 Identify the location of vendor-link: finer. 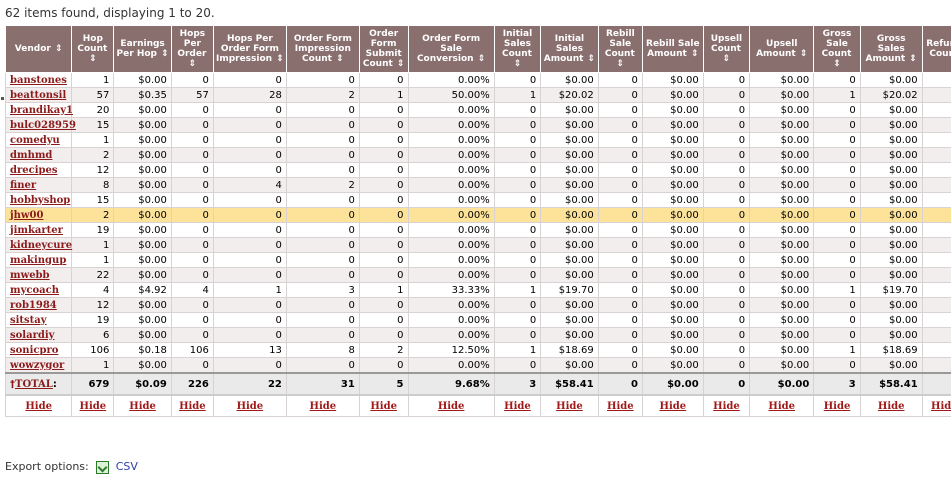
(23, 185).